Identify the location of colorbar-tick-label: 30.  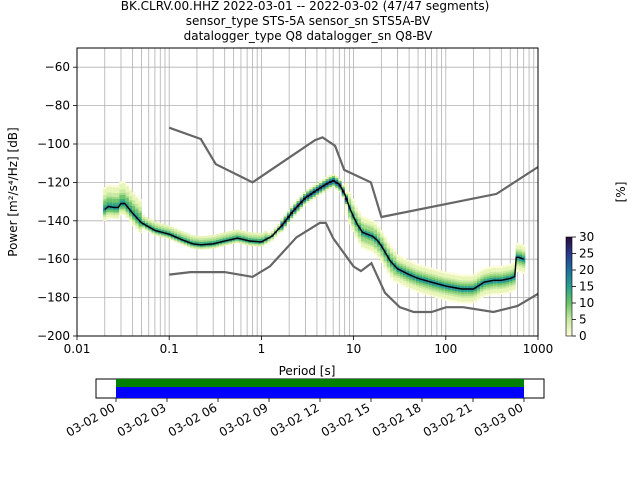
(586, 237).